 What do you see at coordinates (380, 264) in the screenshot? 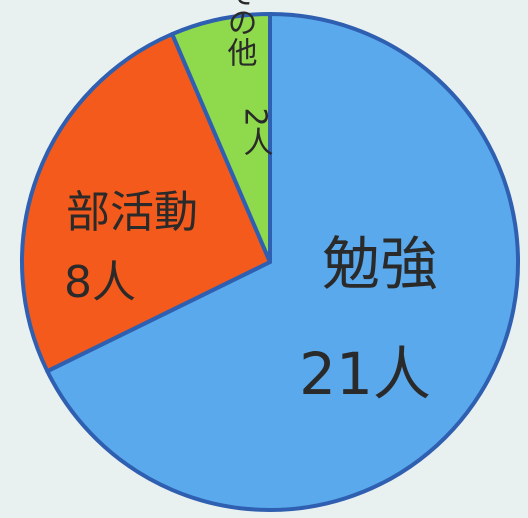
I see `slice-label: 勉強` at bounding box center [380, 264].